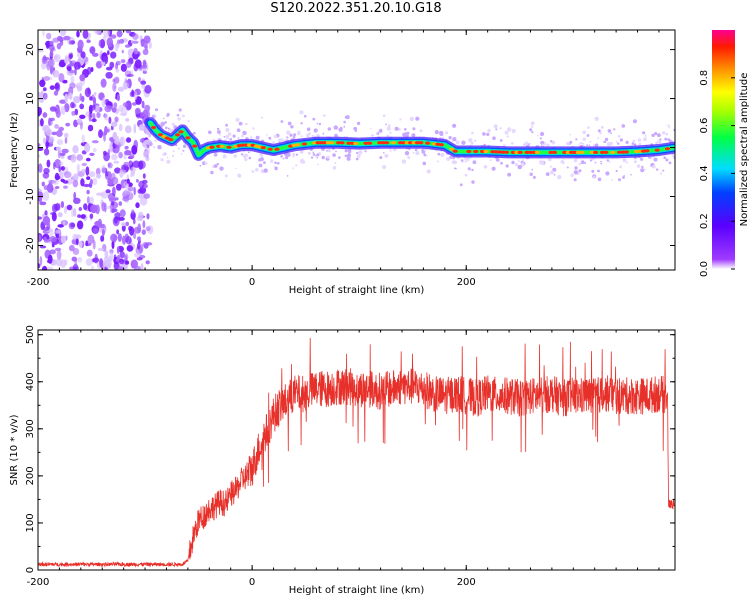 This screenshot has height=600, width=750. I want to click on colorbar-tick-label: 0.8, so click(704, 78).